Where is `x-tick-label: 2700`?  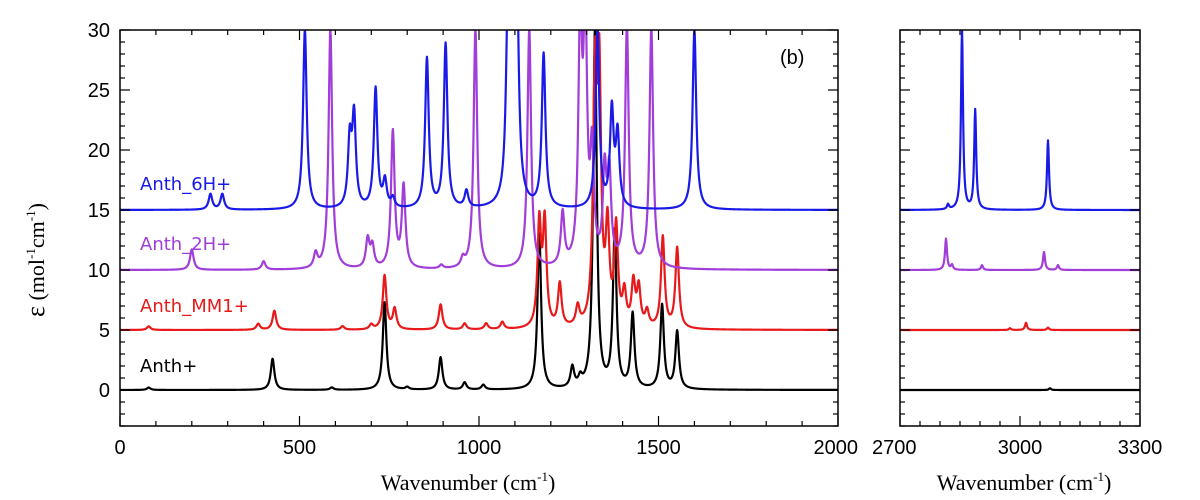
x-tick-label: 2700 is located at coordinates (894, 448).